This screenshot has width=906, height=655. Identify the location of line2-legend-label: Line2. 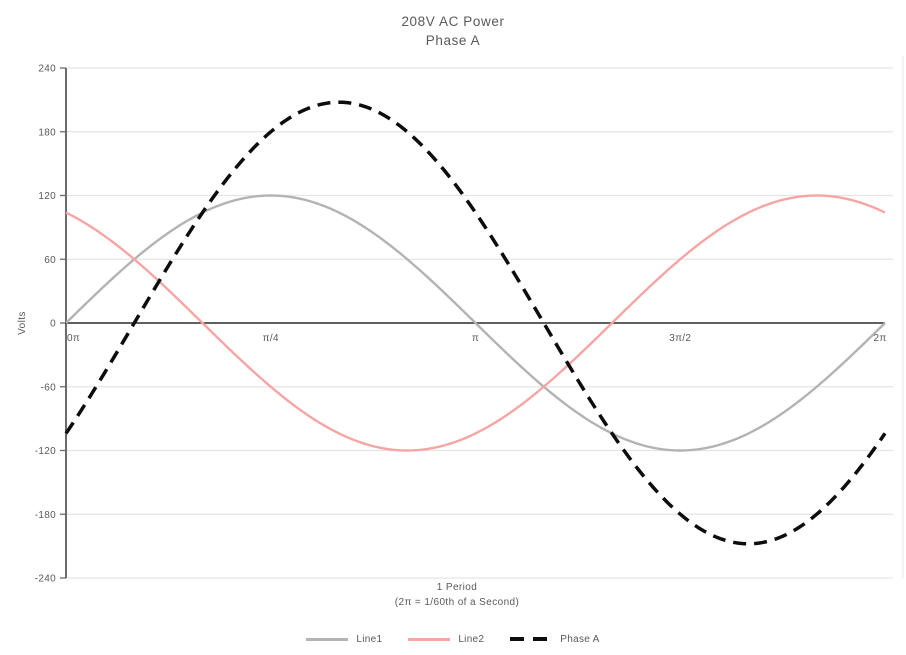
(471, 639).